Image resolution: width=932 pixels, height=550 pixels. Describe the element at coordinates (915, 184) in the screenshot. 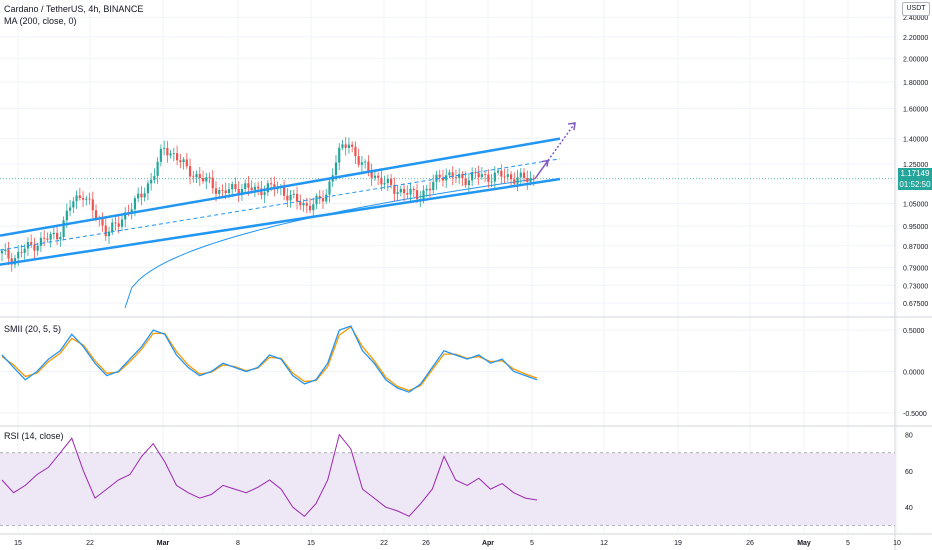

I see `countdown-value: 01:52:50` at that location.